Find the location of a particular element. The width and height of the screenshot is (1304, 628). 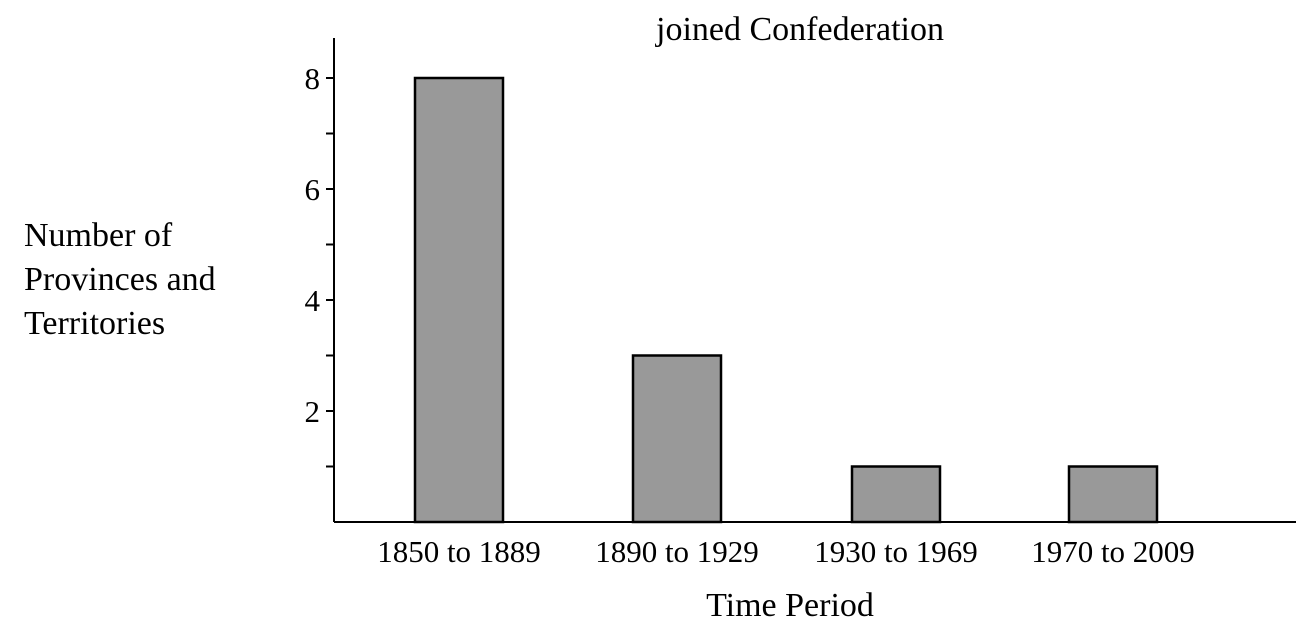

x-tick-label-1: 1850 to 1889 is located at coordinates (459, 551).